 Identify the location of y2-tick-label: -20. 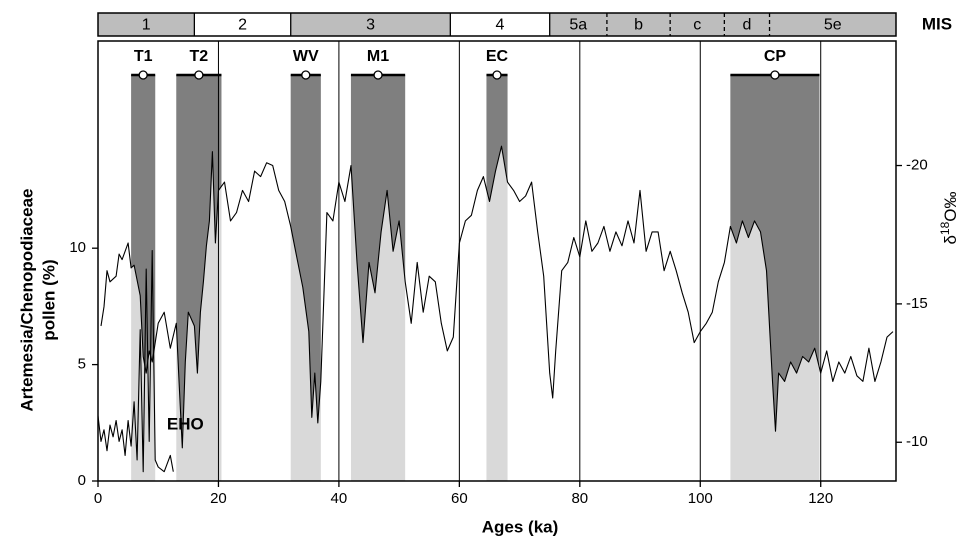
(917, 164).